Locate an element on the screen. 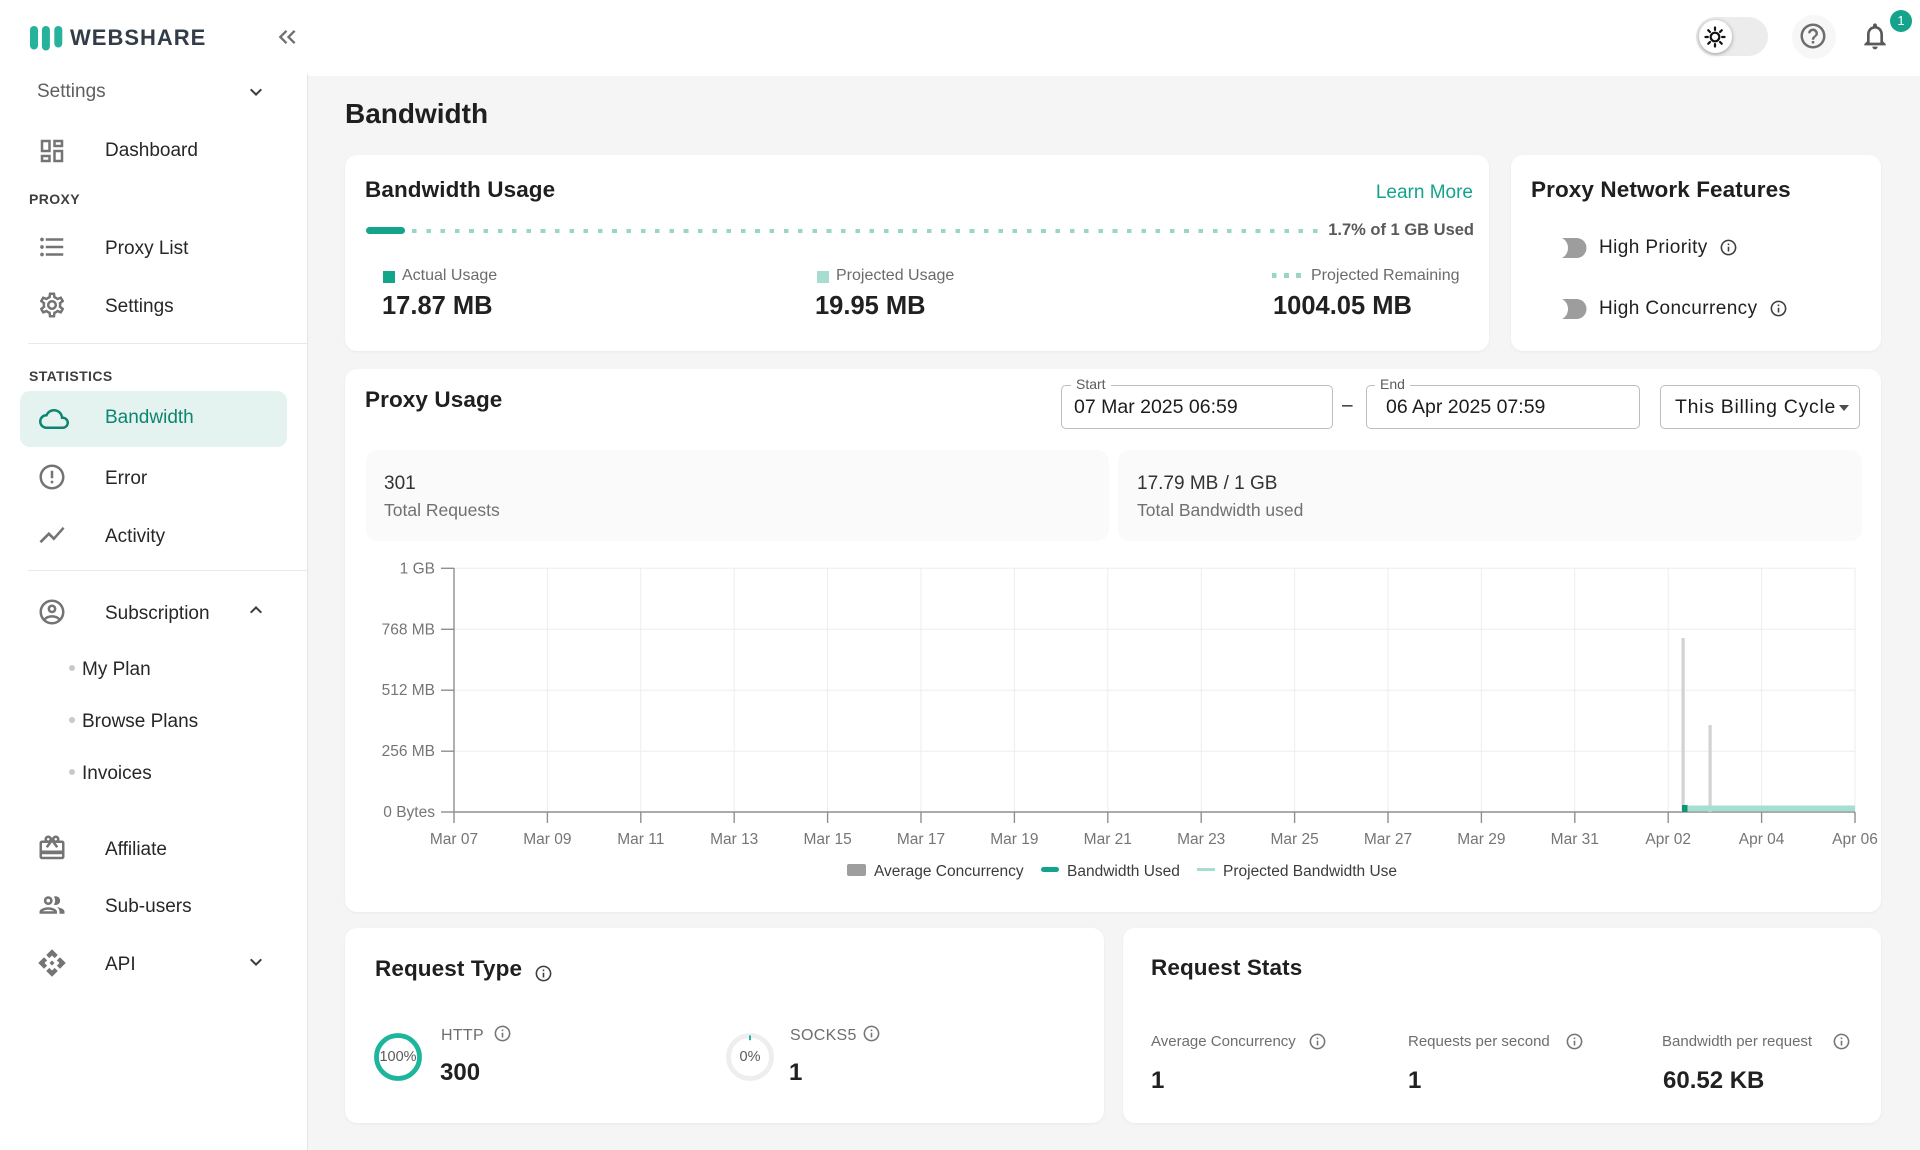  svg-text: 512 MB is located at coordinates (408, 690).